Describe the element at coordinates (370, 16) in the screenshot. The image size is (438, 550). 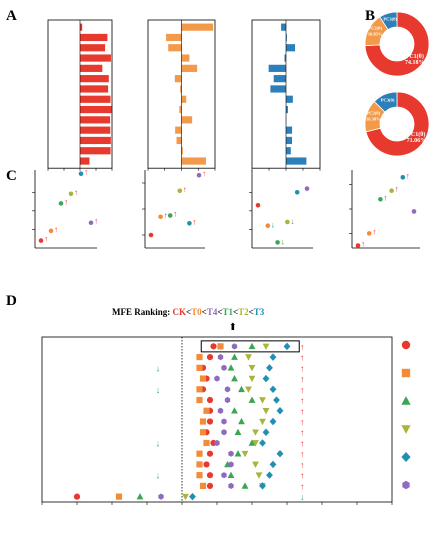
I see `panel-letter-b: B` at that location.